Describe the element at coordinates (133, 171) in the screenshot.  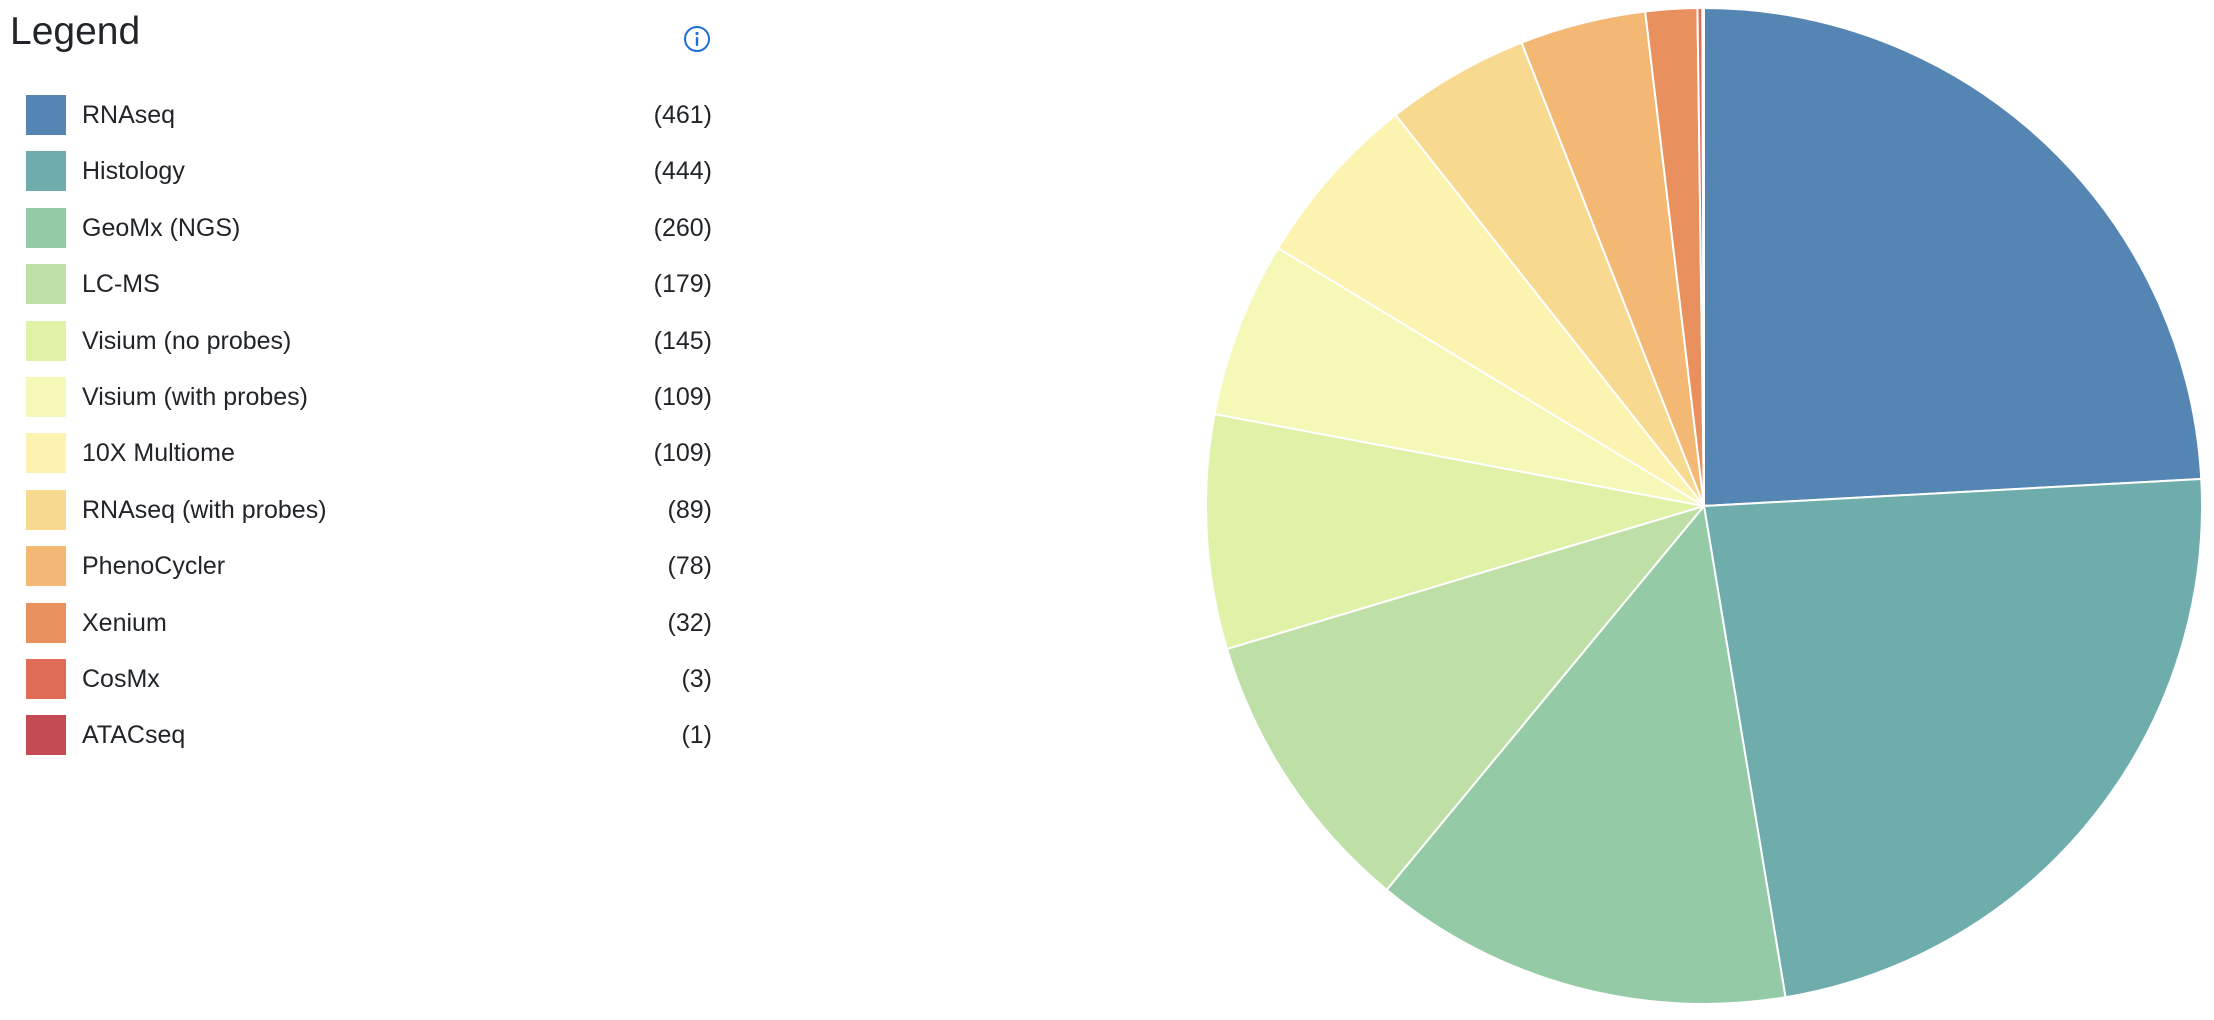
I see `legend-label: Histology` at that location.